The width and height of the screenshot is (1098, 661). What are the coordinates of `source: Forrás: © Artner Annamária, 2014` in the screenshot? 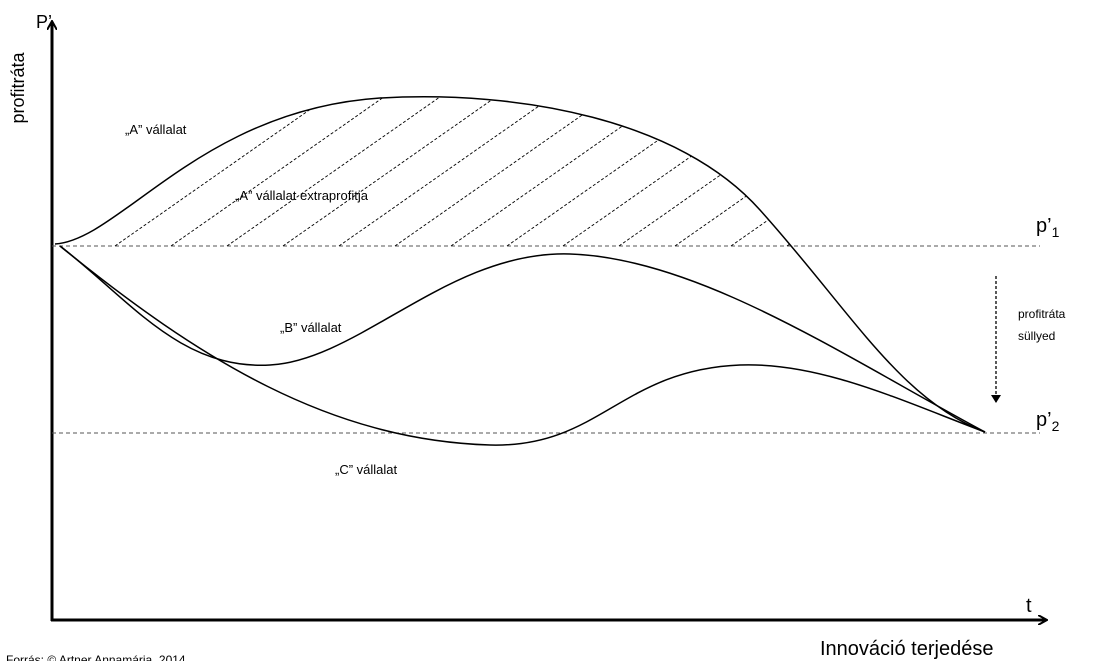 It's located at (96, 657).